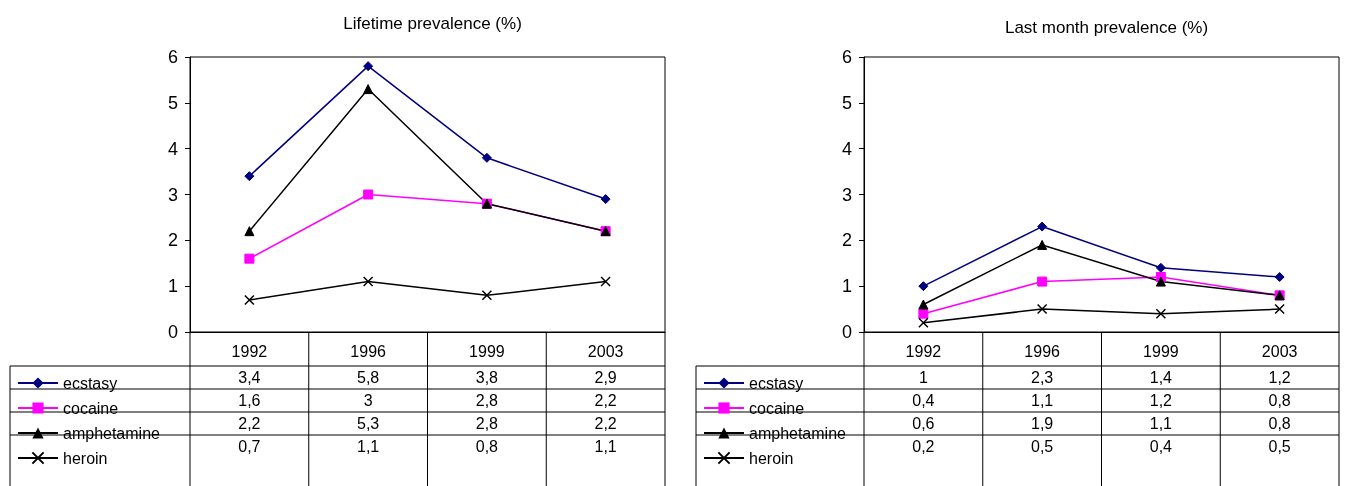 This screenshot has width=1349, height=486. Describe the element at coordinates (368, 423) in the screenshot. I see `data-label: 5,3` at that location.